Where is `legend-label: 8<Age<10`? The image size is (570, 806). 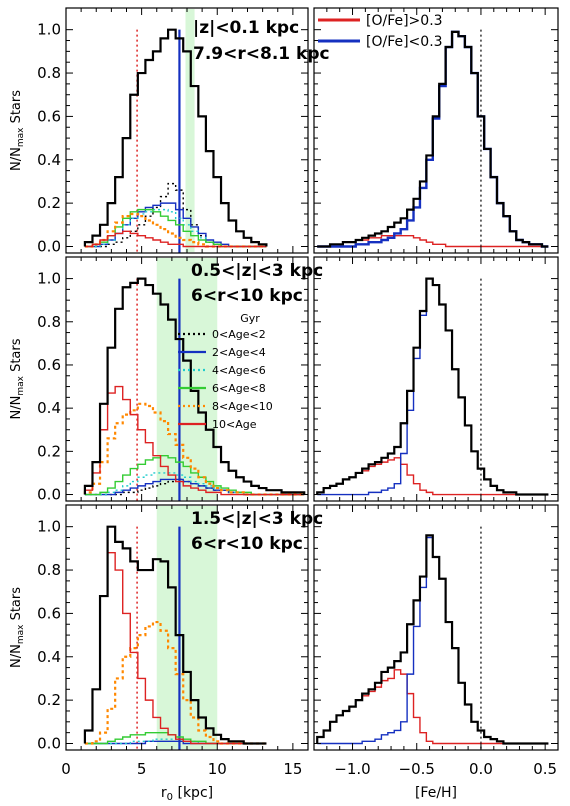 legend-label: 8<Age<10 is located at coordinates (242, 406).